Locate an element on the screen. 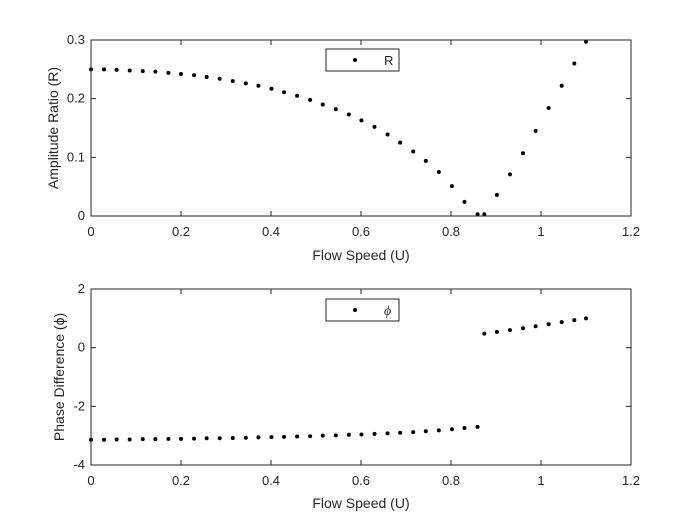 Image resolution: width=700 pixels, height=525 pixels. amplitude-legend-label: R is located at coordinates (388, 60).